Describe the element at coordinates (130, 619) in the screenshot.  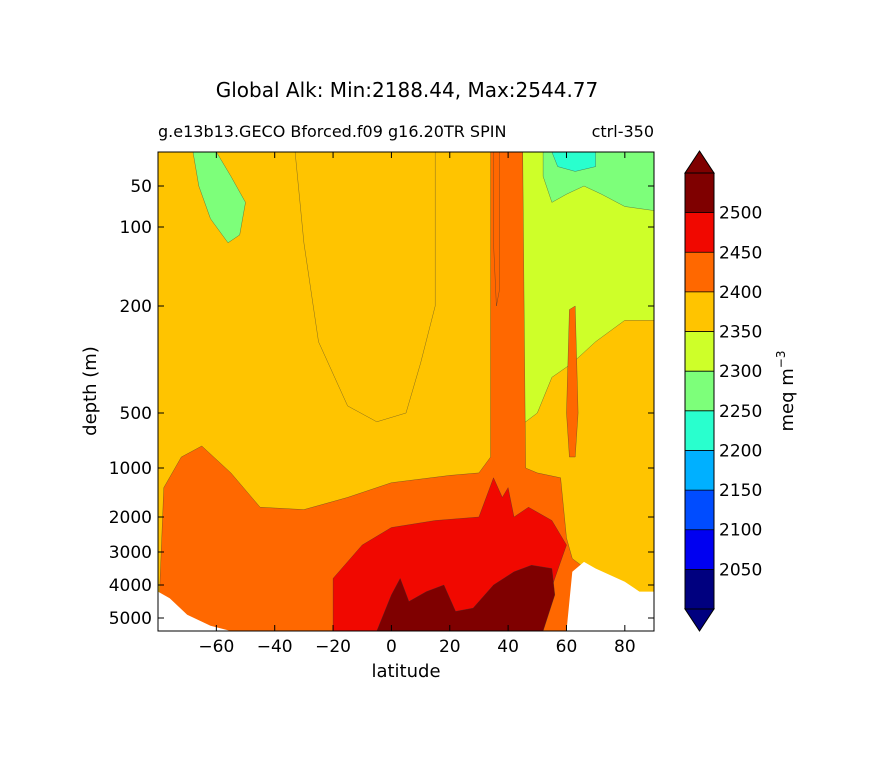
I see `y-tick-label: 5000` at that location.